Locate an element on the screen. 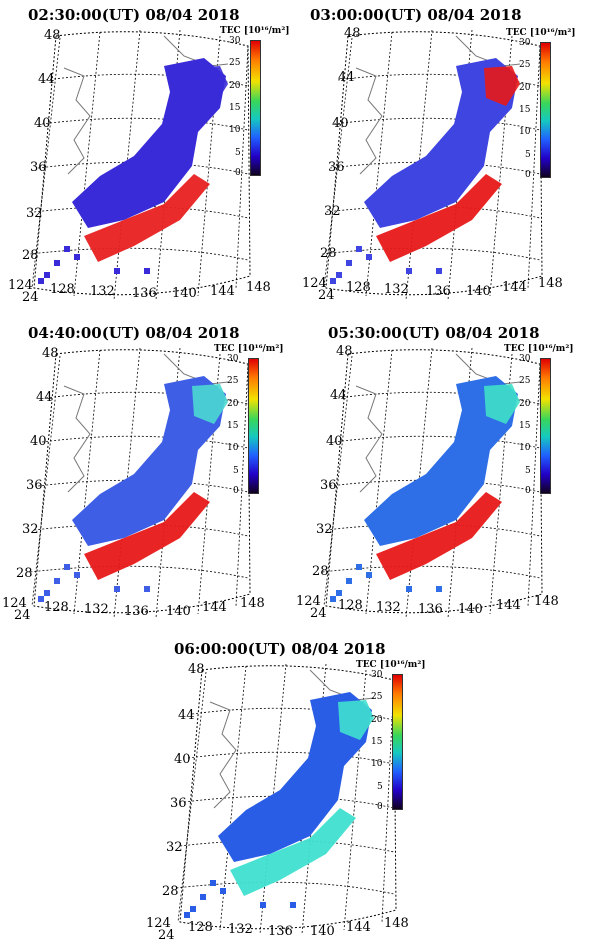 The image size is (600, 950). colorbar-tick: 25 is located at coordinates (525, 65).